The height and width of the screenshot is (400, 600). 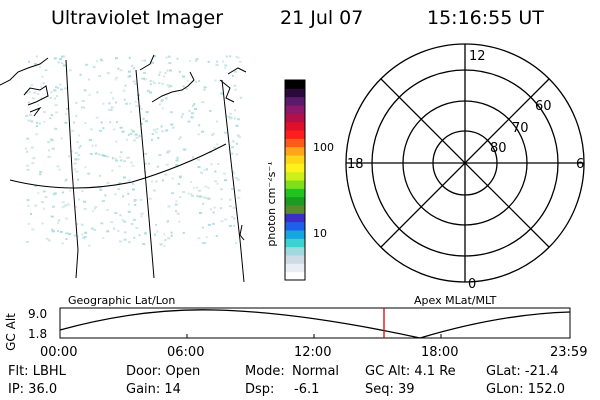 What do you see at coordinates (59, 352) in the screenshot?
I see `time-tick-00: 00:00` at bounding box center [59, 352].